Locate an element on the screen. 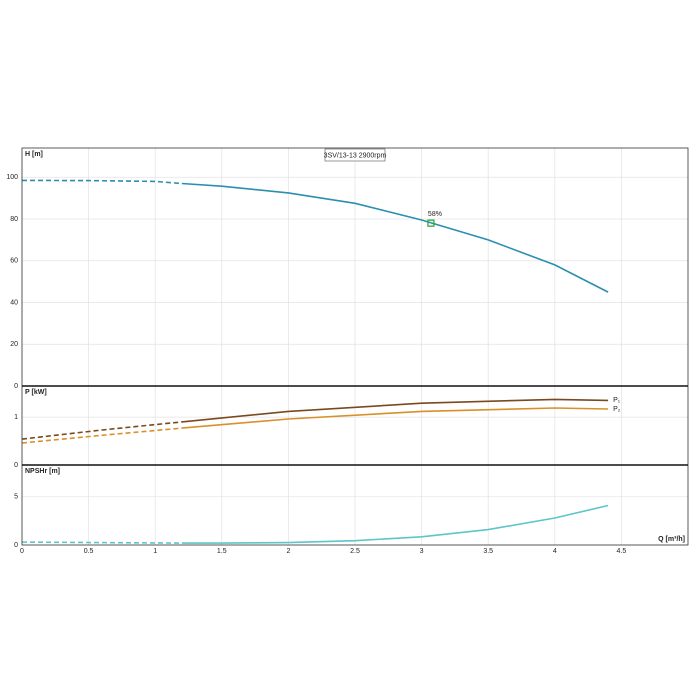  y-tick-label: 1 is located at coordinates (16, 417).